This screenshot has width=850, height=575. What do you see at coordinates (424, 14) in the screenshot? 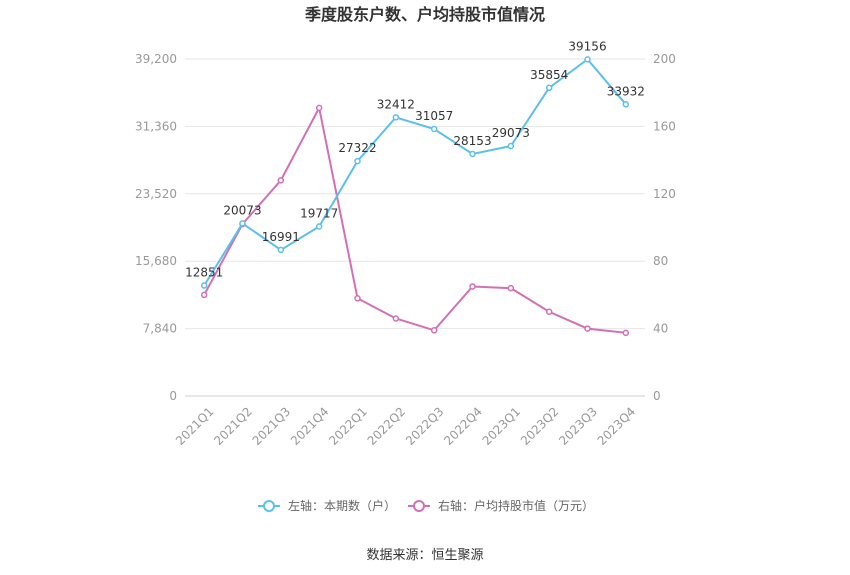
I see `chart-title: 季度股东户数、户均持股市值情况` at bounding box center [424, 14].